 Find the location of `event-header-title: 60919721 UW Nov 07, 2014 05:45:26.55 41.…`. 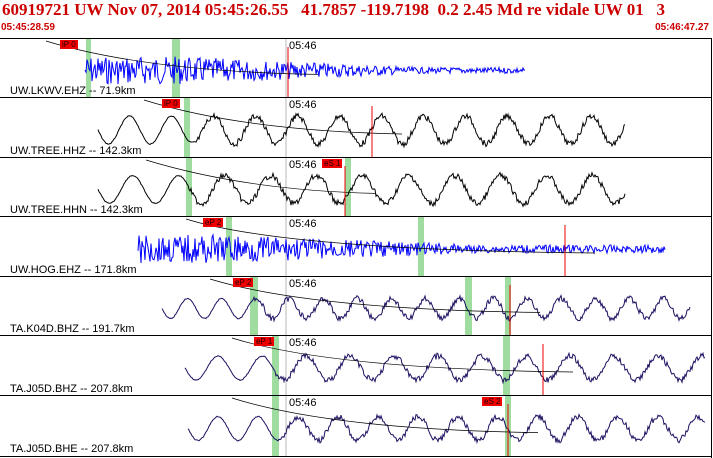

event-header-title: 60919721 UW Nov 07, 2014 05:45:26.55 41.… is located at coordinates (333, 9).